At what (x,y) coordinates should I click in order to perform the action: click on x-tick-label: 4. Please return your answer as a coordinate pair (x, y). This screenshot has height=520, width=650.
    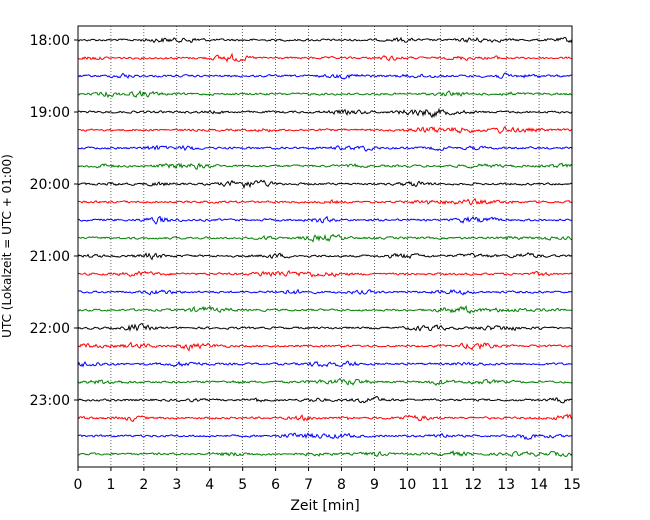
    Looking at the image, I should click on (209, 485).